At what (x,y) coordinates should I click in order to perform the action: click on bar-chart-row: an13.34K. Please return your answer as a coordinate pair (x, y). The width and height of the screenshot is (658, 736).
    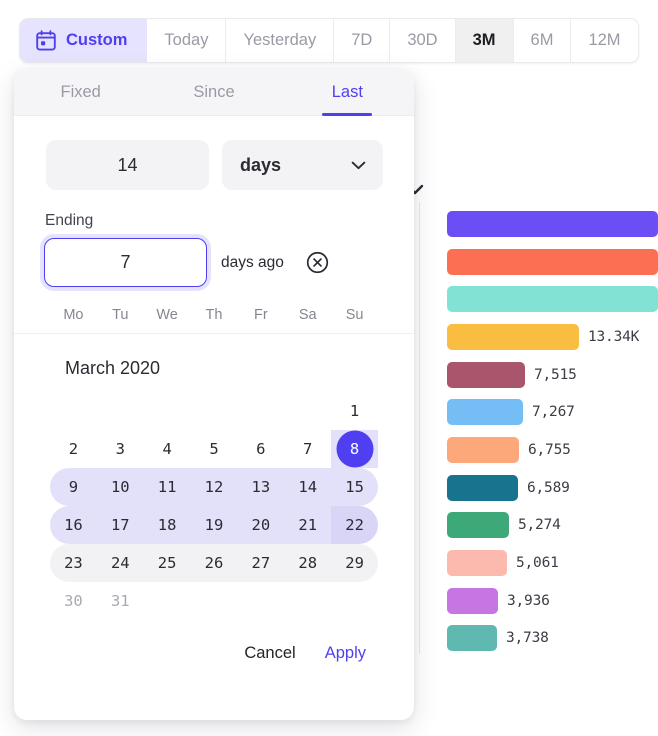
    Looking at the image, I should click on (329, 337).